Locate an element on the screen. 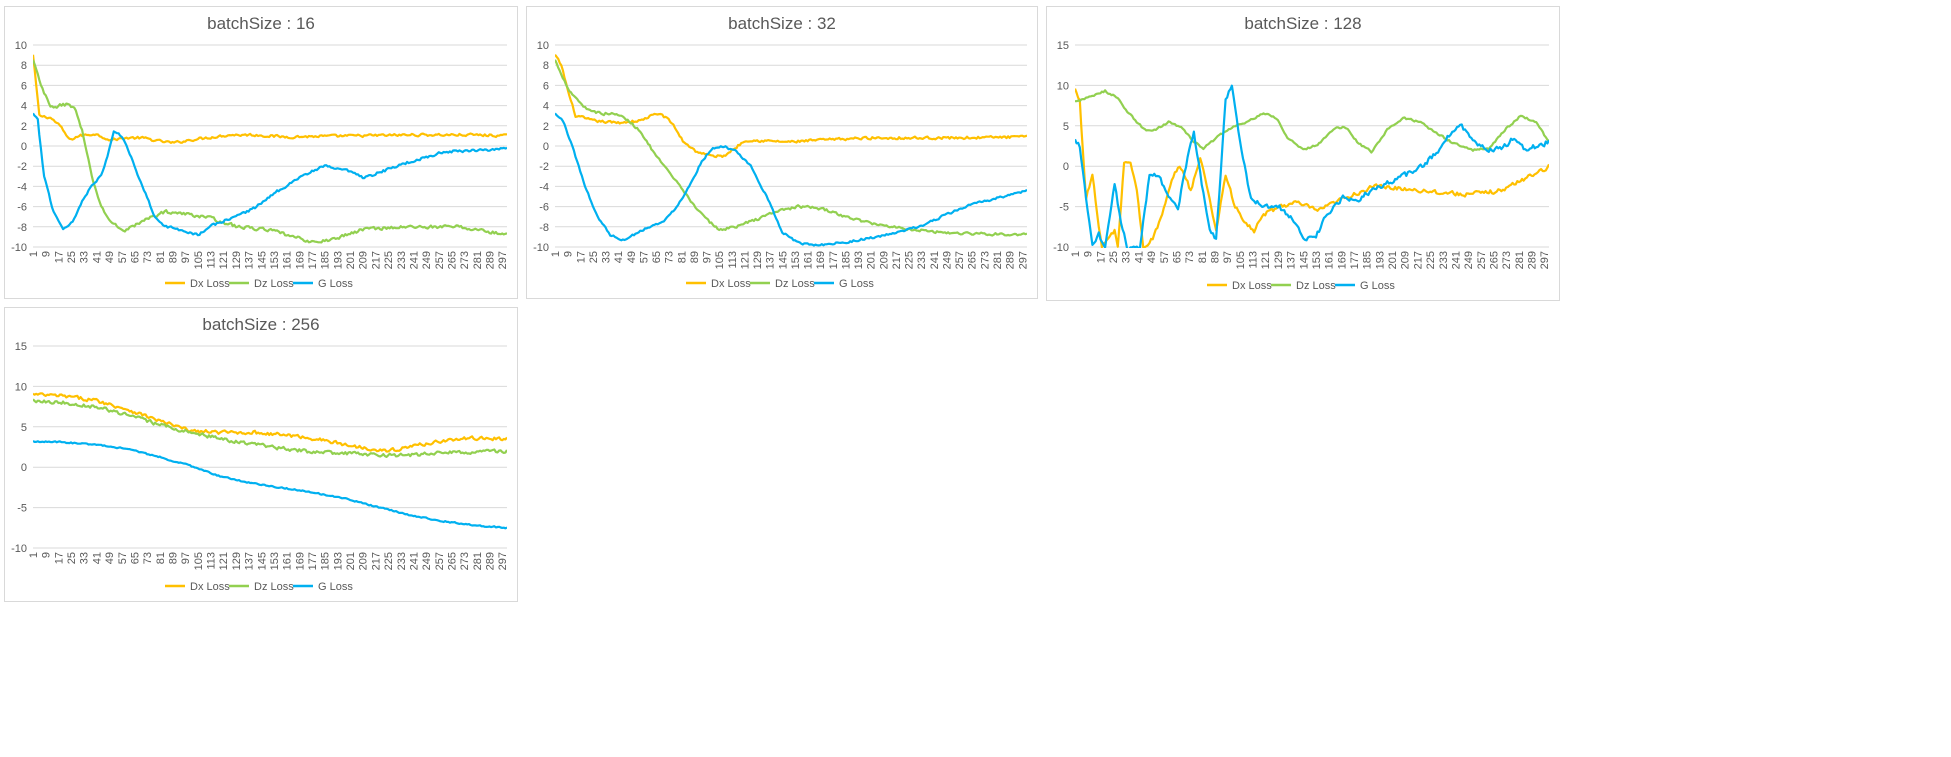  y-tick-label: -2 is located at coordinates (544, 167).